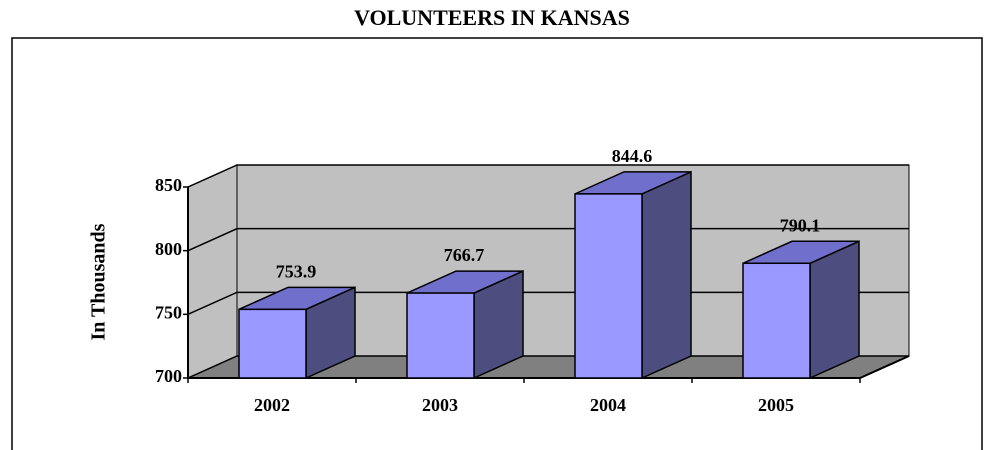 The width and height of the screenshot is (984, 450). Describe the element at coordinates (212, 271) in the screenshot. I see `side-wall` at that location.